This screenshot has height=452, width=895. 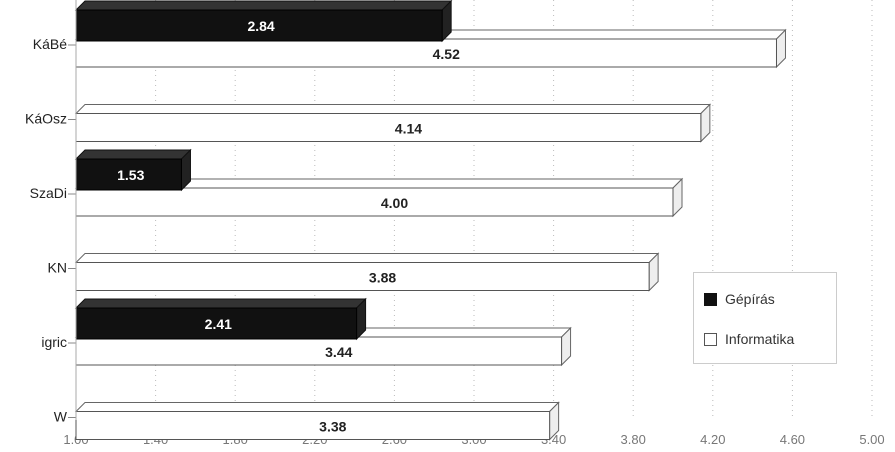 What do you see at coordinates (760, 339) in the screenshot?
I see `legend-label-informatika: Informatika` at bounding box center [760, 339].